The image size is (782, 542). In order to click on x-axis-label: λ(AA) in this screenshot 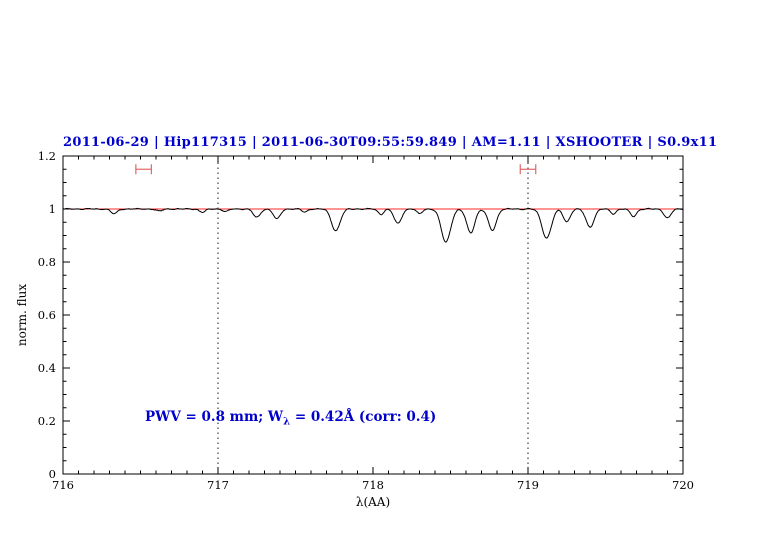, I will do `click(373, 502)`.